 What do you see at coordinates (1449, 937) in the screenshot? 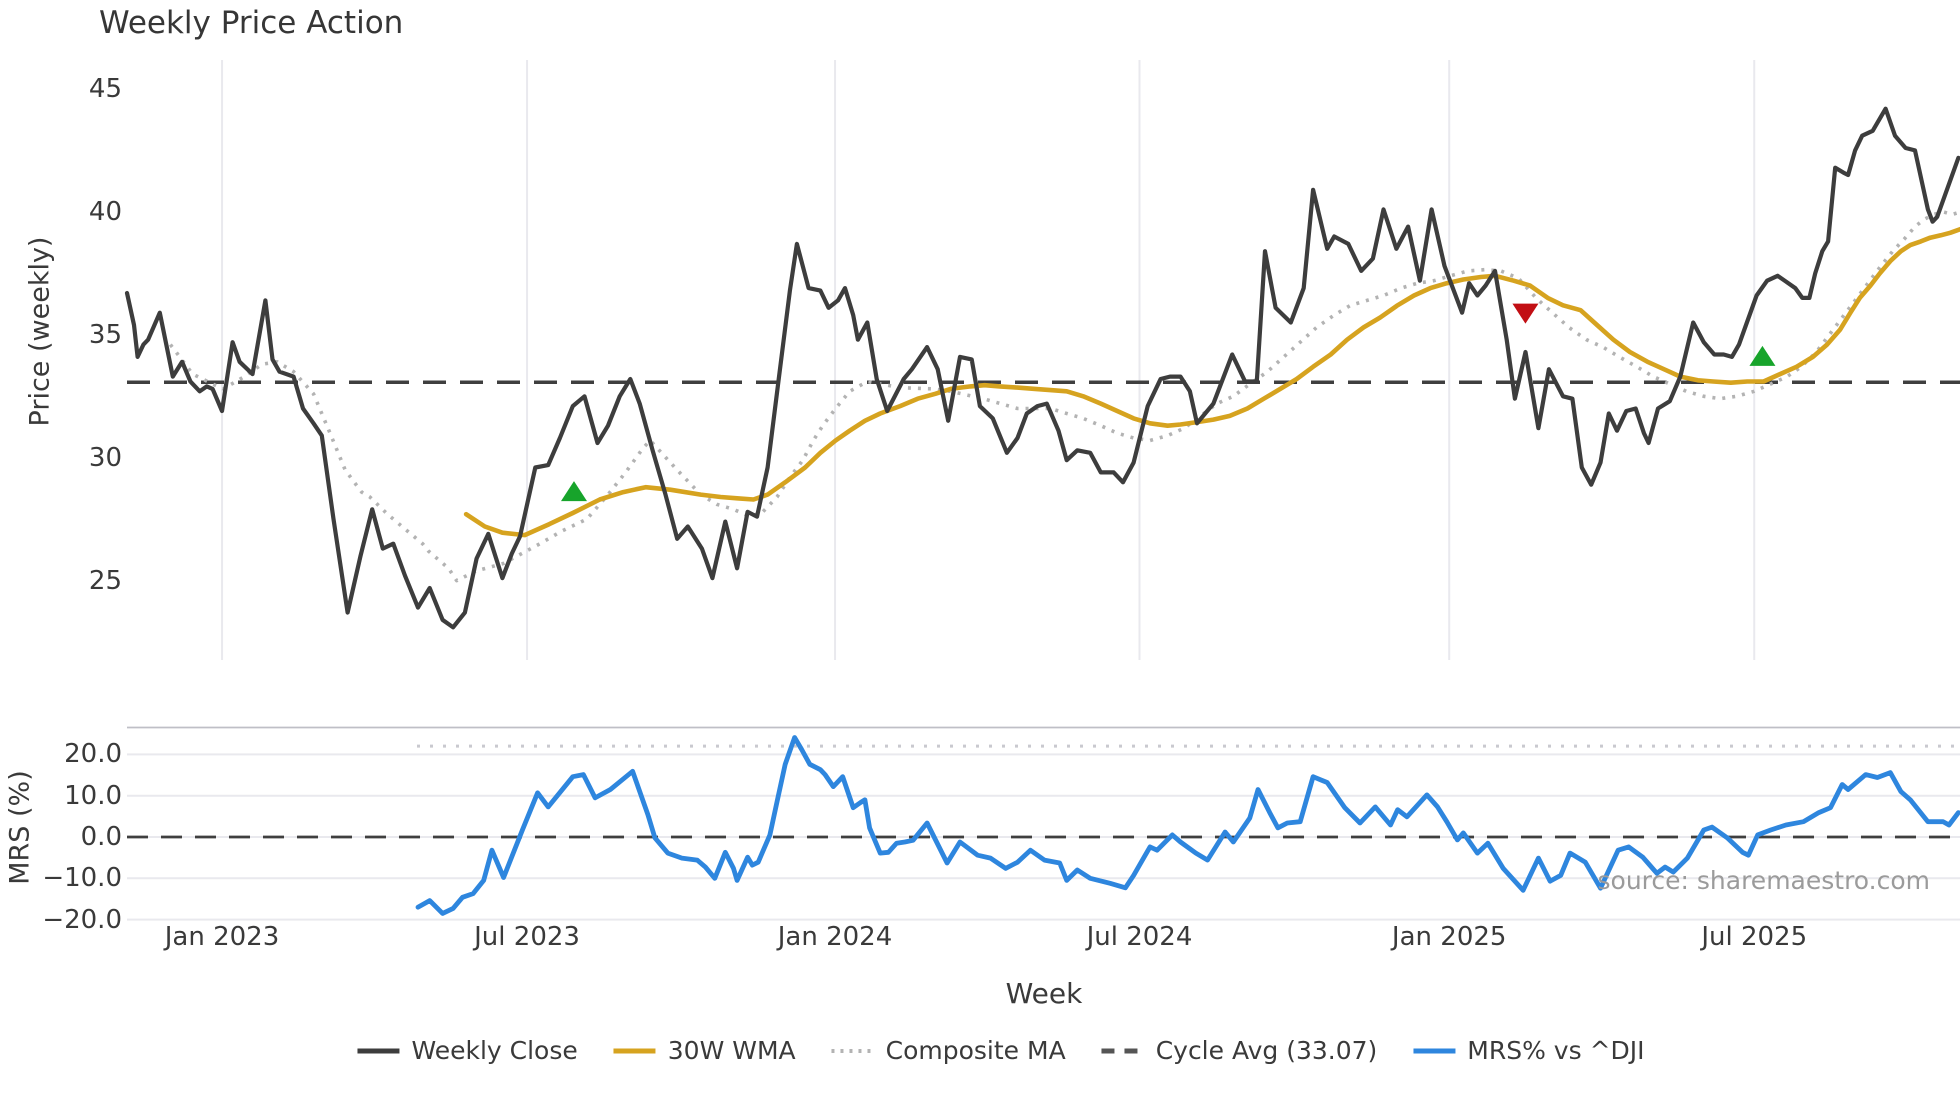
I see `xtick-jan-2025: Jan 2025` at bounding box center [1449, 937].